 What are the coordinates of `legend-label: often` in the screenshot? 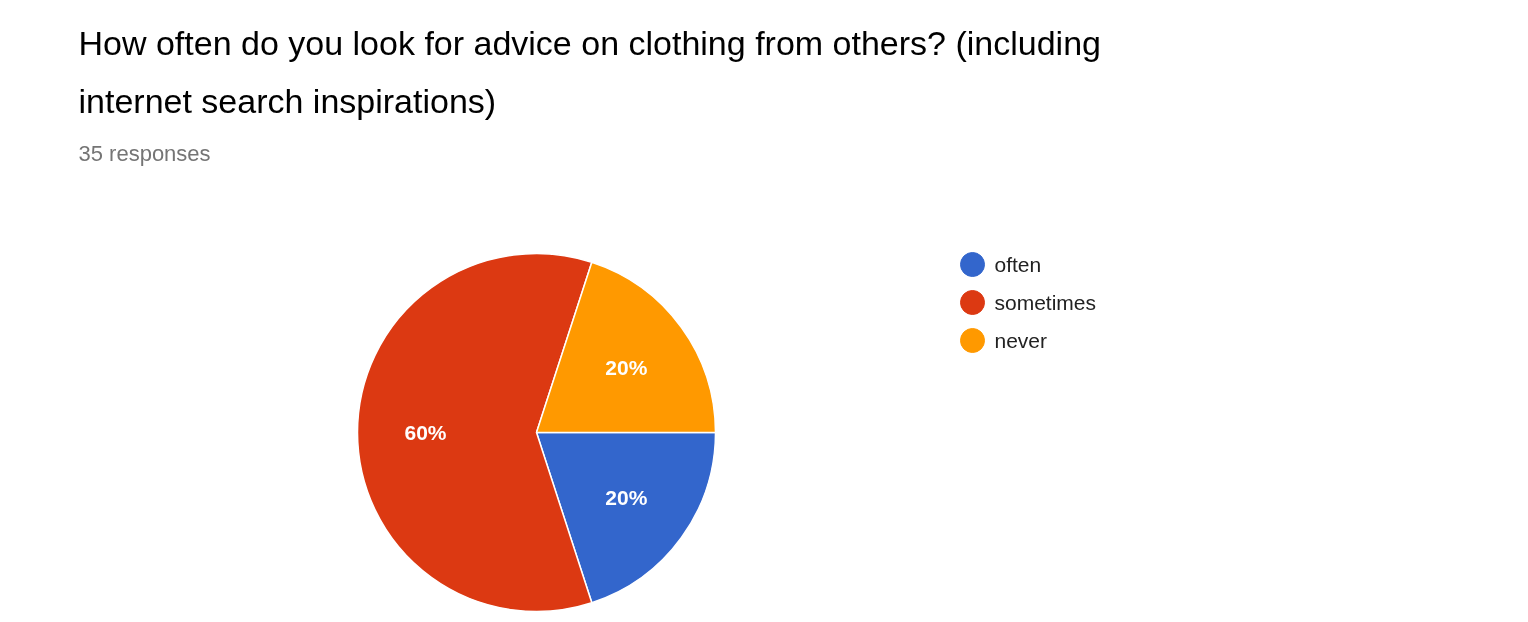 It's located at (1018, 264).